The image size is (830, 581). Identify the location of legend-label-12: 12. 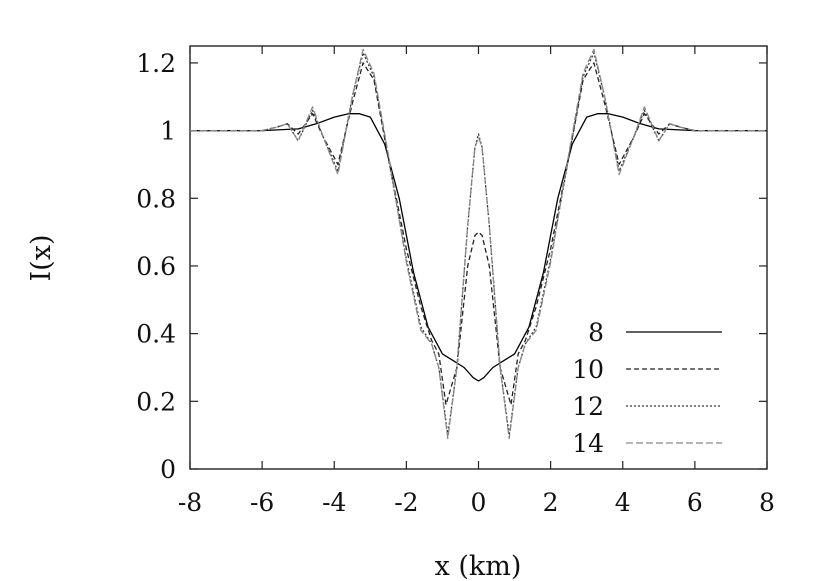
(588, 406).